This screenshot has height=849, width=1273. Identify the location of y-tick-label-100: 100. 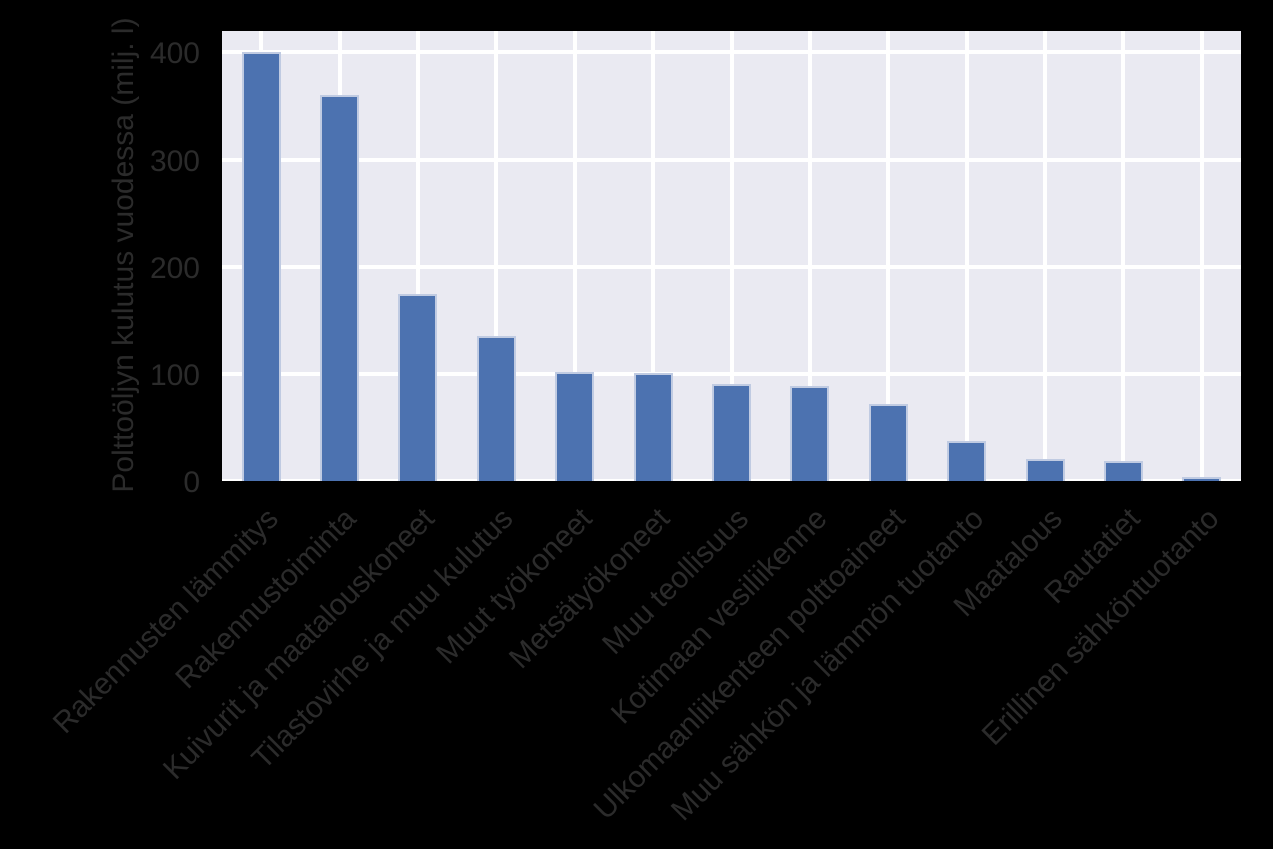
(174, 375).